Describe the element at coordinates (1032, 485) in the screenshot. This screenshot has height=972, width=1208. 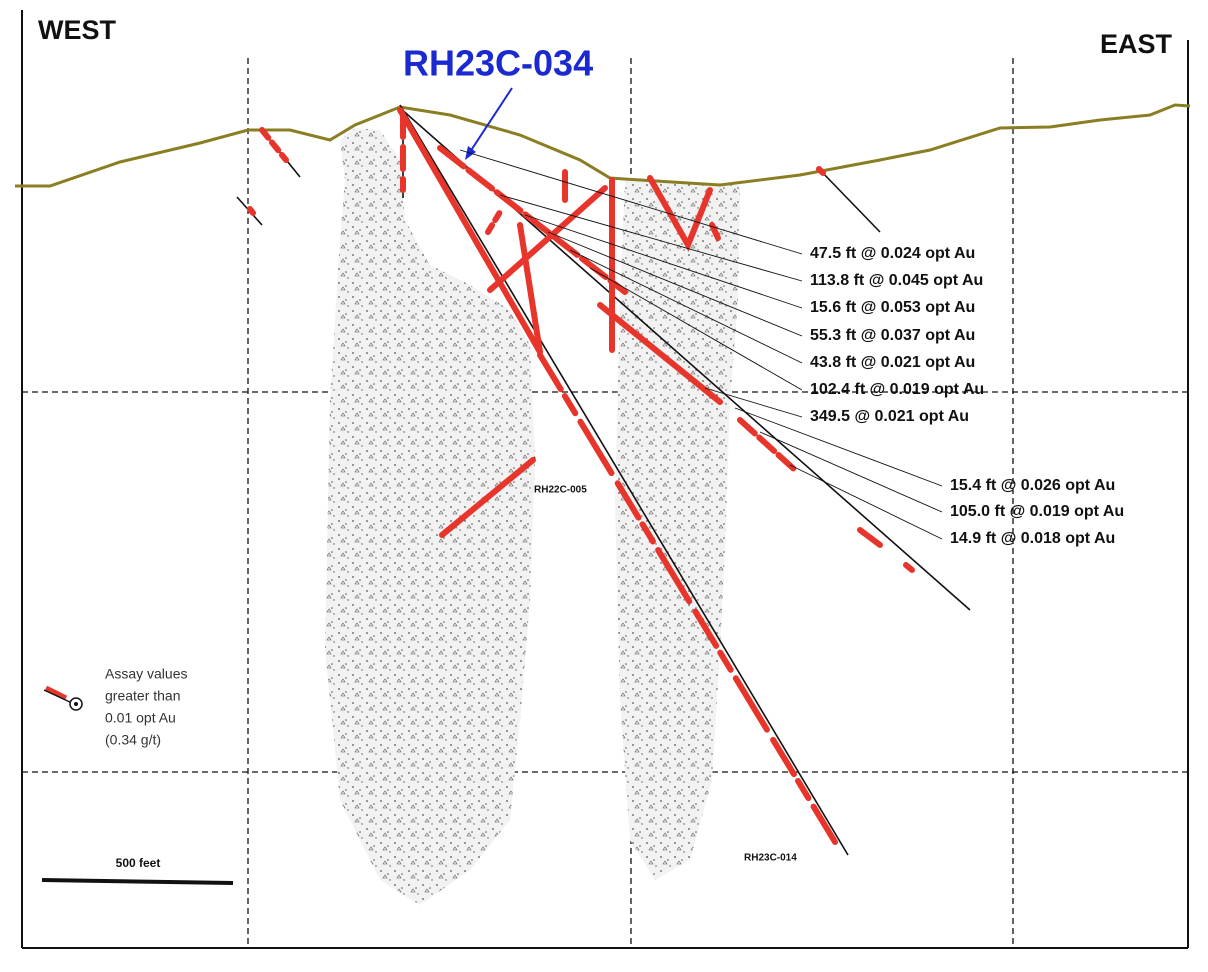
I see `intercept-label: 15.4 ft @ 0.026 opt Au` at that location.